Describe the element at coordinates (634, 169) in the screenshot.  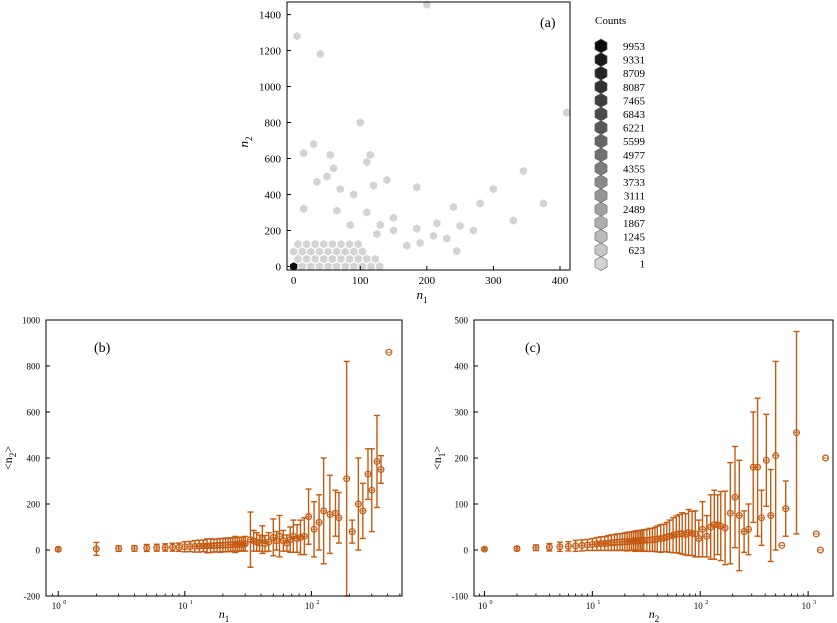
I see `legend-label: 4355` at that location.